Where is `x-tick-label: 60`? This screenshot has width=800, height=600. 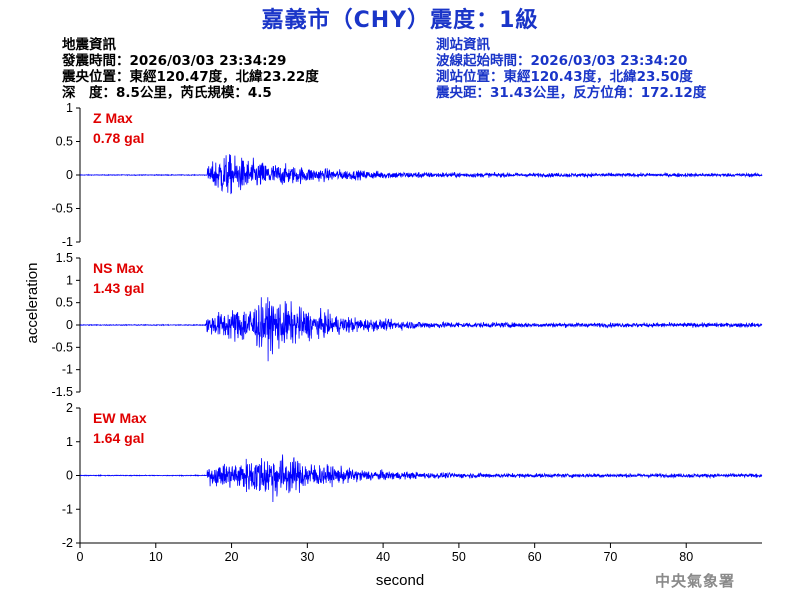
x-tick-label: 60 is located at coordinates (535, 557).